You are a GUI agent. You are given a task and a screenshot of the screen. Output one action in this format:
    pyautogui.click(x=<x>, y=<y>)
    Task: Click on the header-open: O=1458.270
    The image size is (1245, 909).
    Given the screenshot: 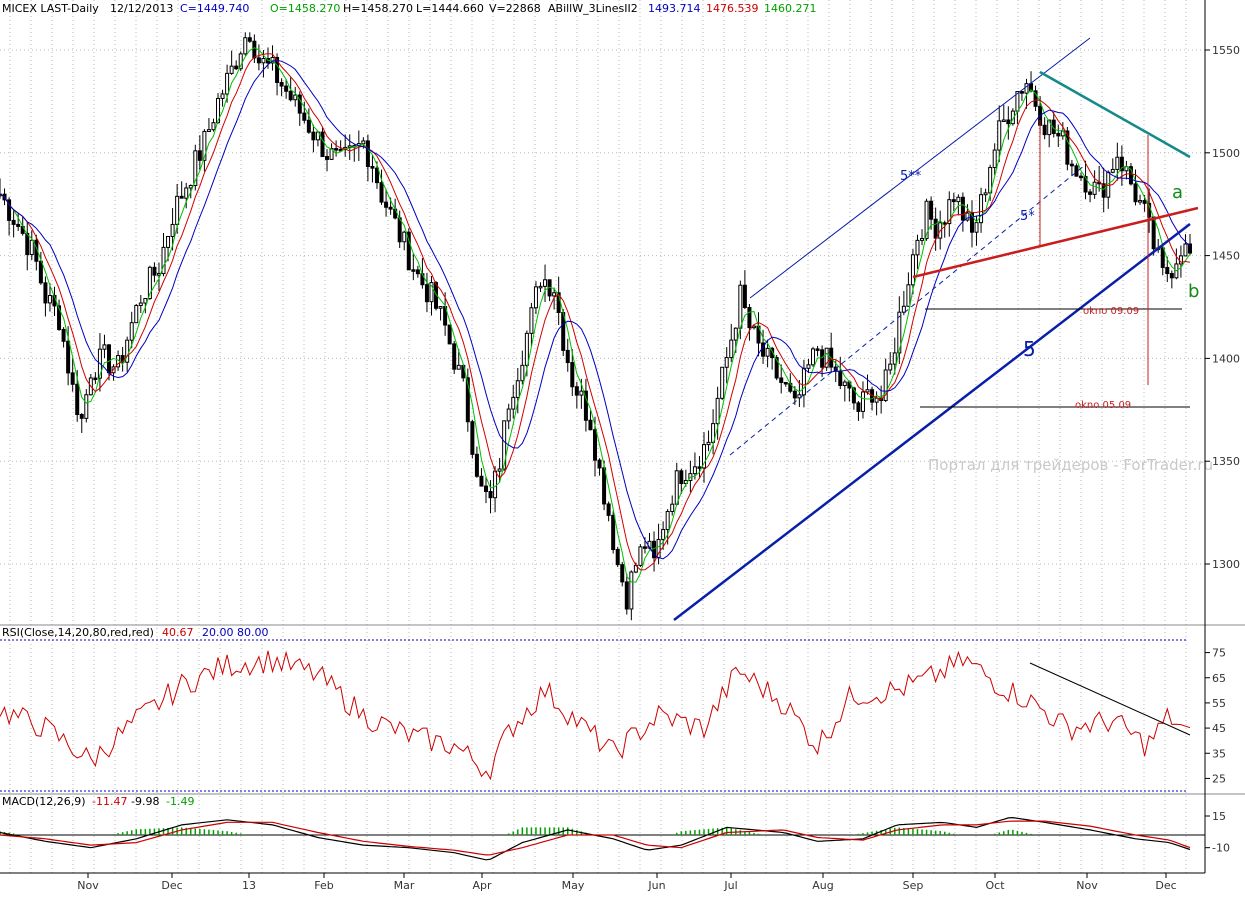 What is the action you would take?
    pyautogui.click(x=305, y=8)
    